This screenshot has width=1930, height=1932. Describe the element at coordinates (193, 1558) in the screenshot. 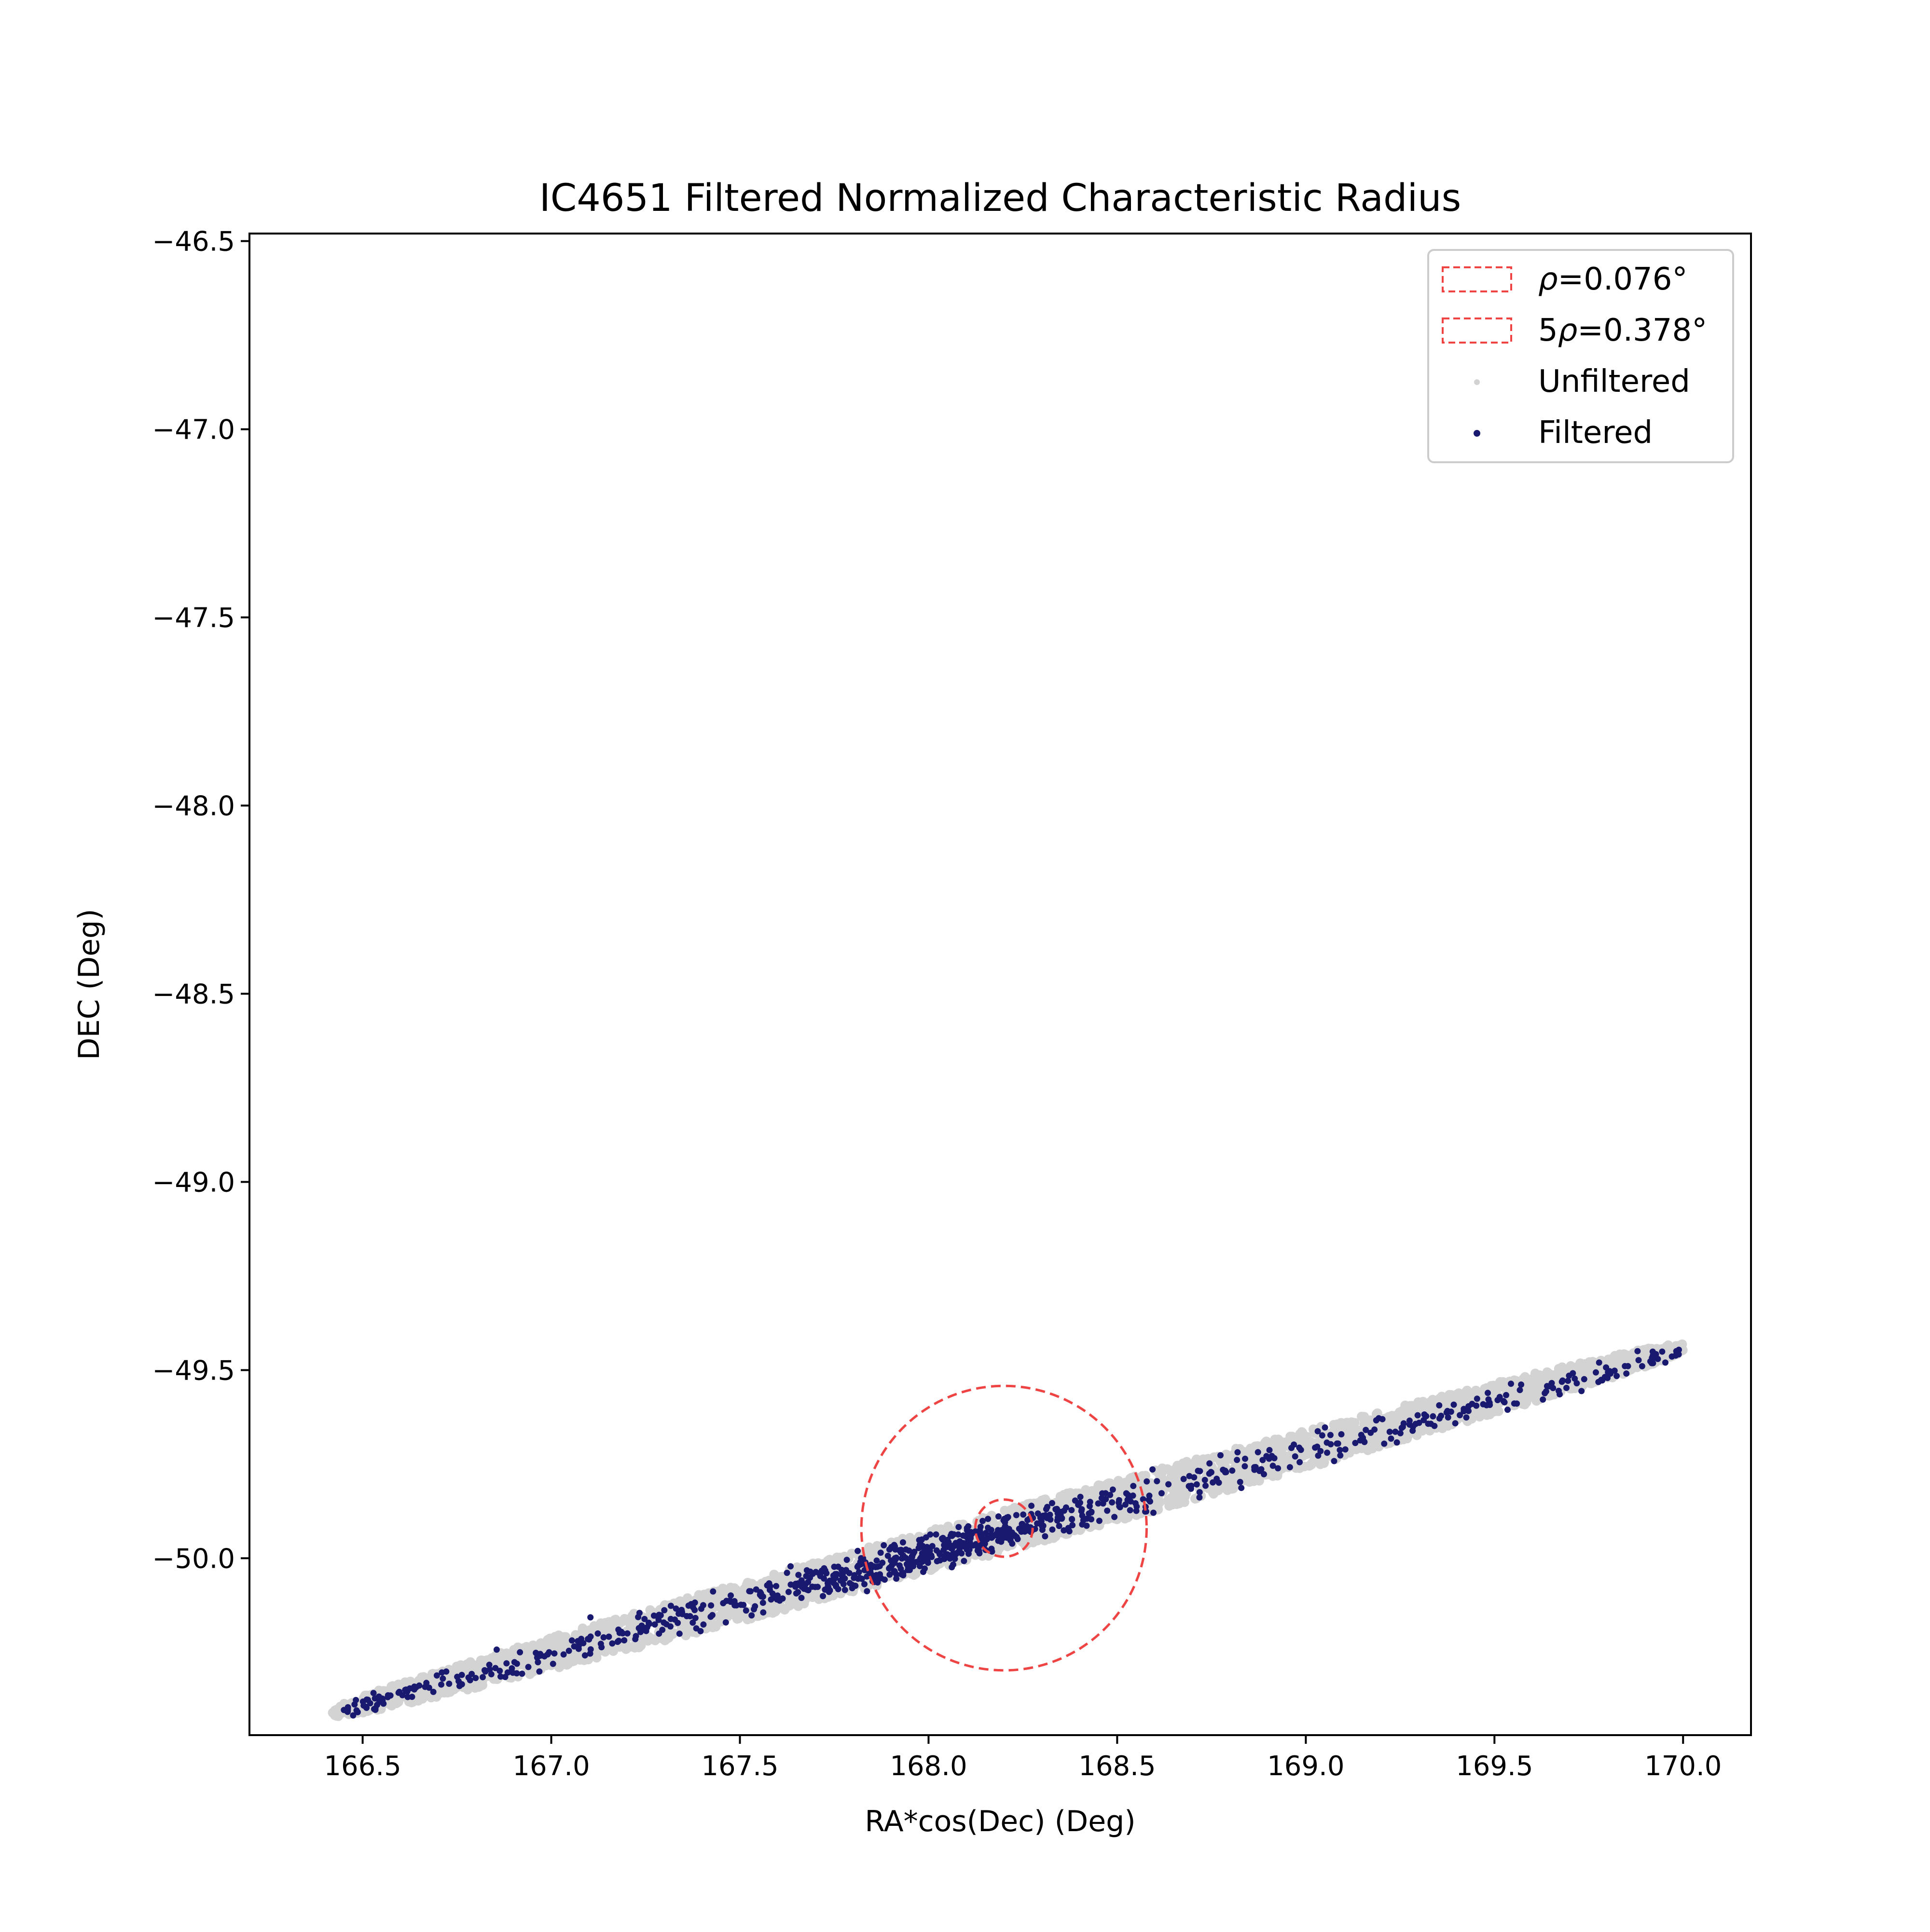

I see `y-tick-label: −50.0` at that location.